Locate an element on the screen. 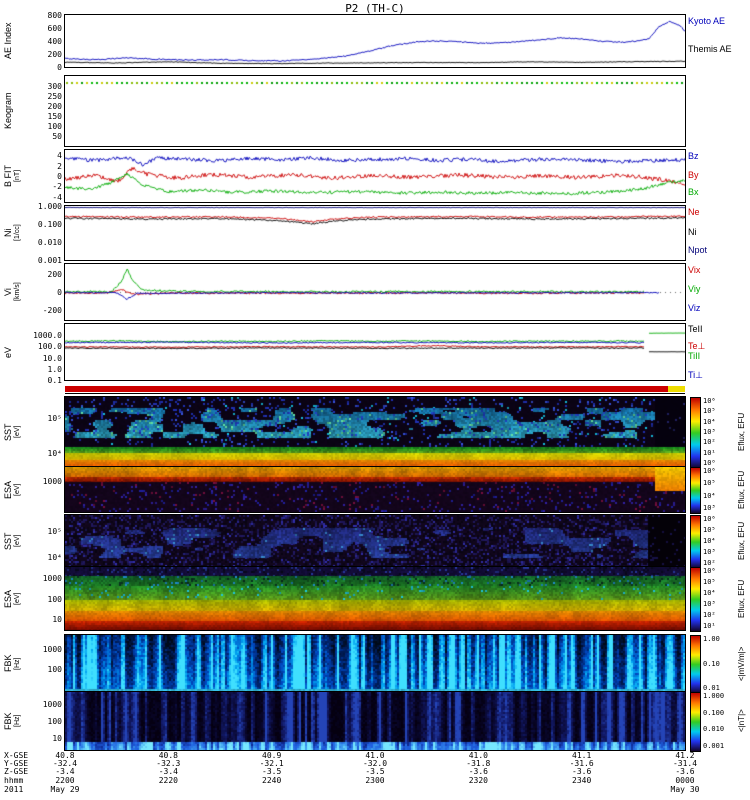 This screenshot has width=750, height=800. plot-canvas-ele_sst is located at coordinates (375, 541).